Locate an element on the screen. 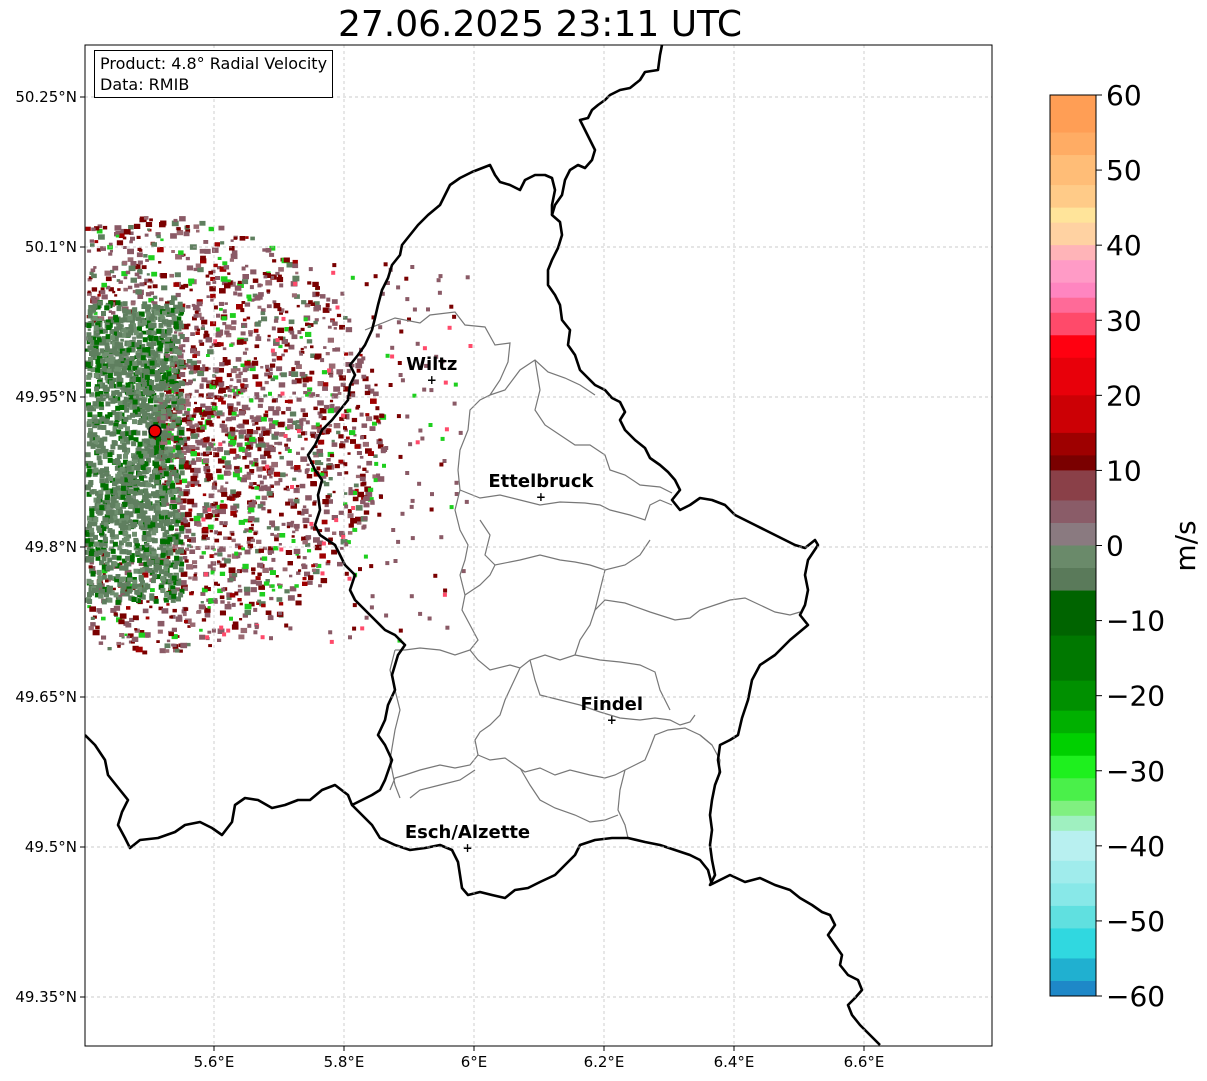 Image resolution: width=1207 pixels, height=1081 pixels. map-title: 27.06.2025 23:11 UTC is located at coordinates (540, 24).